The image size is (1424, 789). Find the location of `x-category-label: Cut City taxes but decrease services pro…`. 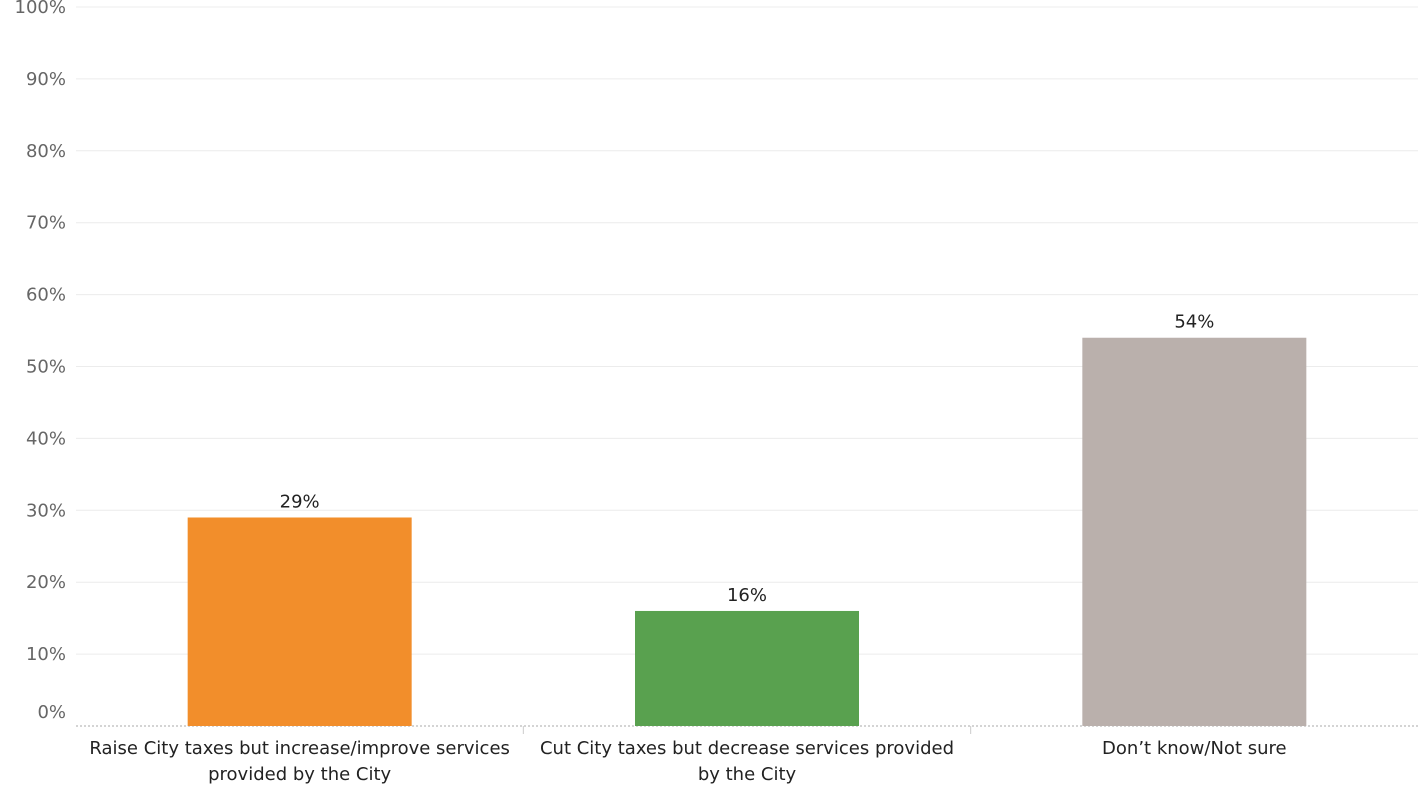

x-category-label: Cut City taxes but decrease services pro… is located at coordinates (746, 761).